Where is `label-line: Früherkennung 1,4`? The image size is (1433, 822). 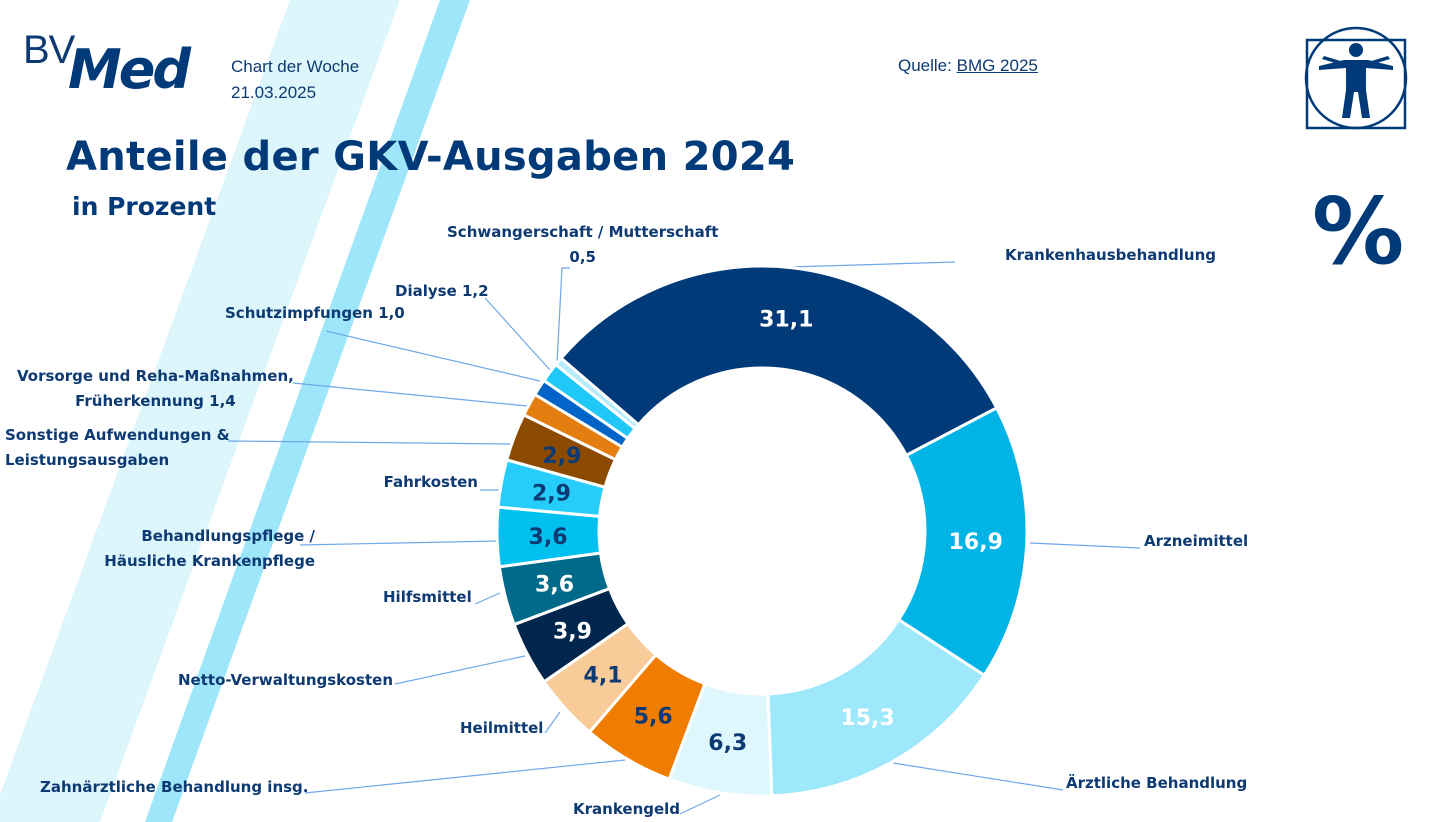 label-line: Früherkennung 1,4 is located at coordinates (155, 401).